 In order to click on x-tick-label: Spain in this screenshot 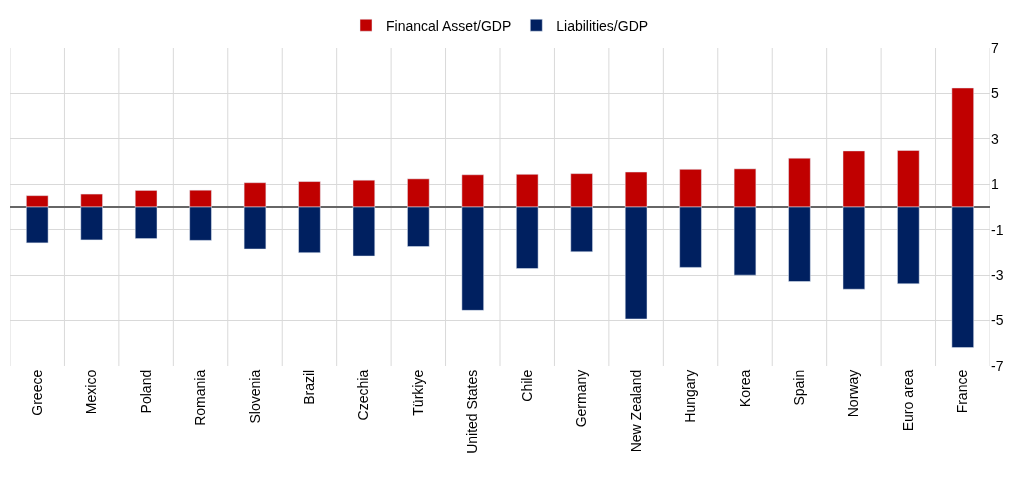, I will do `click(798, 387)`.